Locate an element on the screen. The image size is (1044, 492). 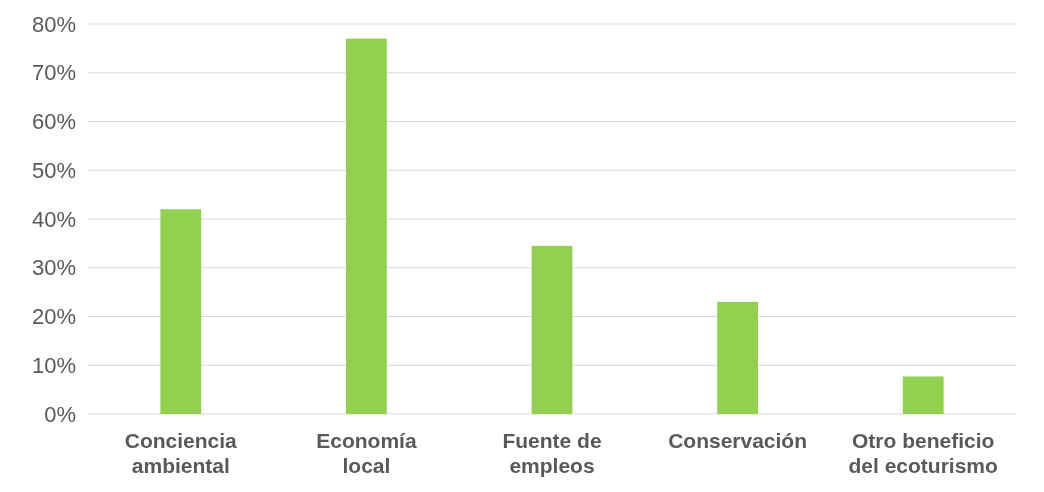
y-tick-label: 40% is located at coordinates (53, 219).